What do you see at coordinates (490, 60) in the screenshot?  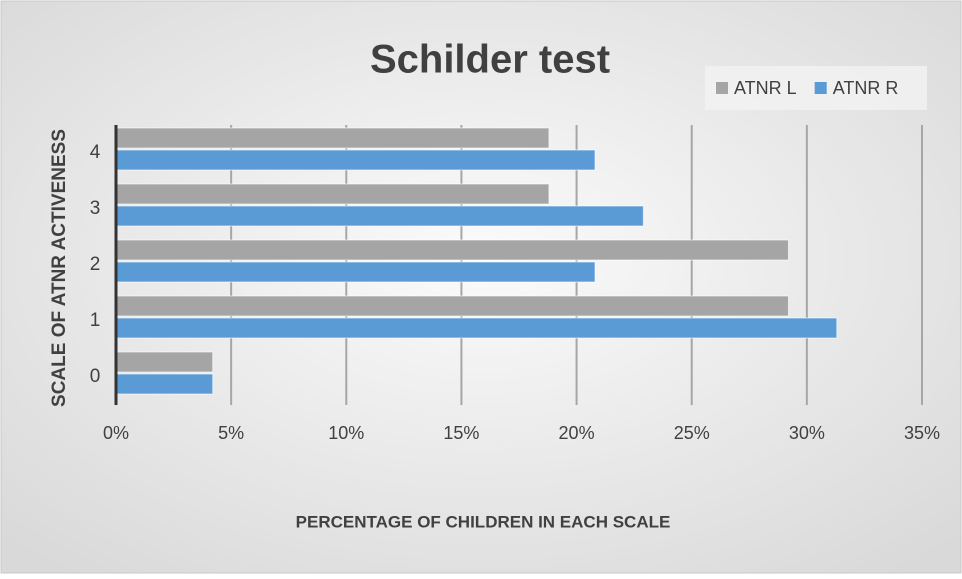 I see `chart-title: Schilder test` at bounding box center [490, 60].